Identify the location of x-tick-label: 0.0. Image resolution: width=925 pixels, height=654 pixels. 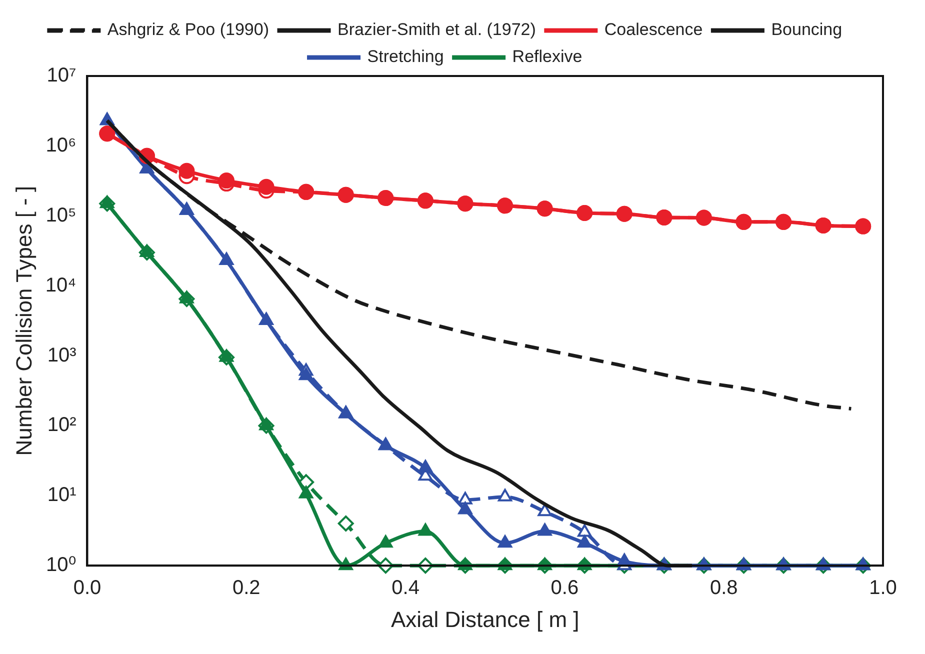
(87, 588).